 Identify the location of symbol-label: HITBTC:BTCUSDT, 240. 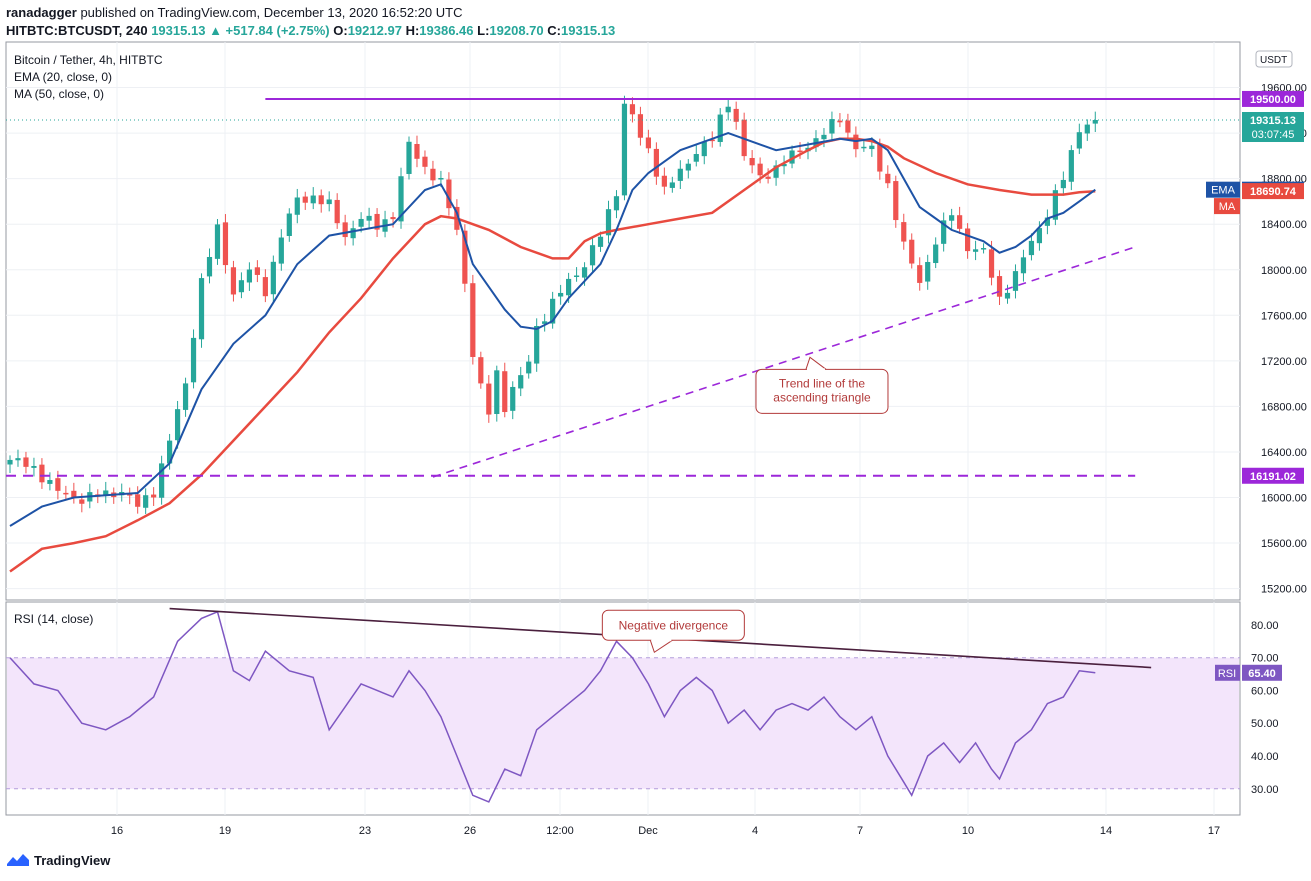
(77, 30).